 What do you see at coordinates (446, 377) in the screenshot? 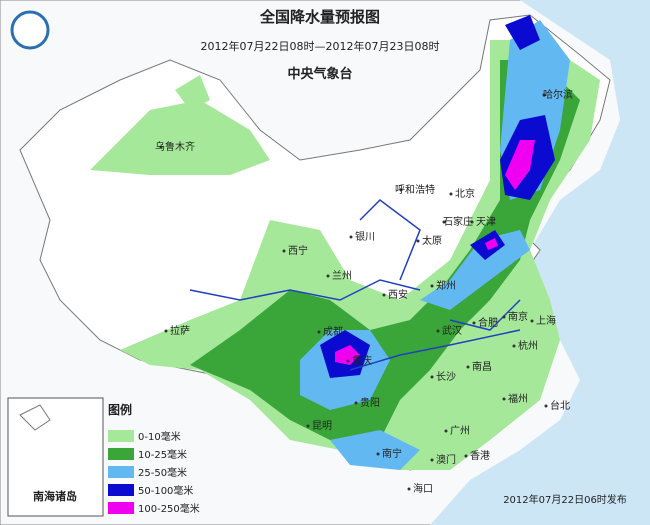
I see `city-label: 长沙` at bounding box center [446, 377].